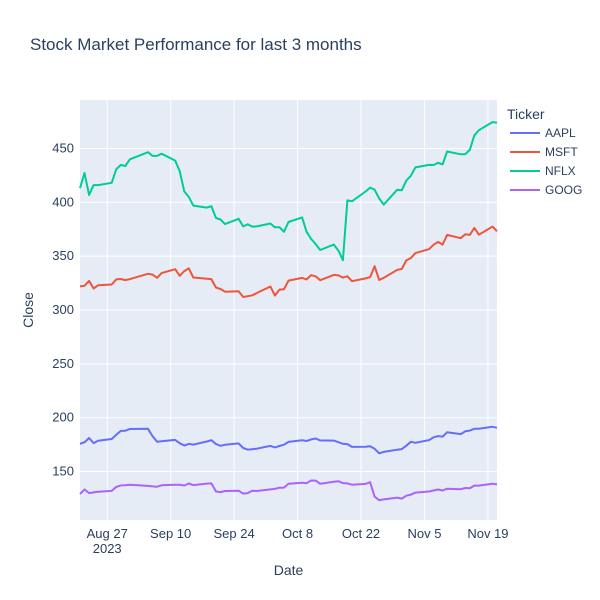 This screenshot has height=600, width=600. What do you see at coordinates (560, 171) in the screenshot?
I see `legend-label-nflx: NFLX` at bounding box center [560, 171].